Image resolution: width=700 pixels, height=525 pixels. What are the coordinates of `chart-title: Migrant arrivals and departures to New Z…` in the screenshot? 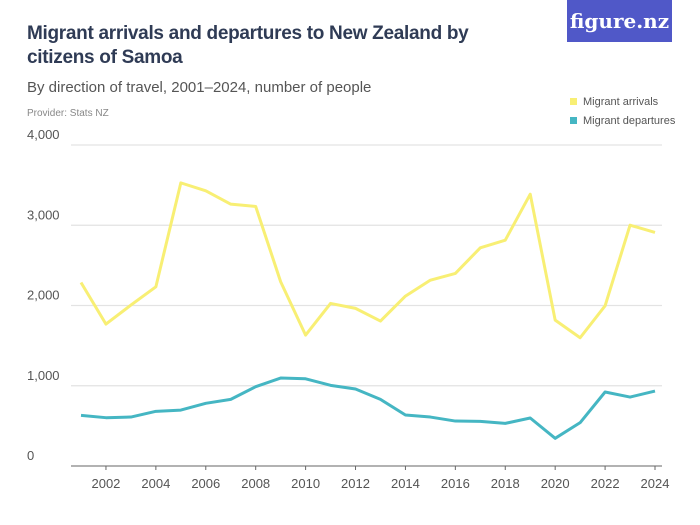 It's located at (248, 45).